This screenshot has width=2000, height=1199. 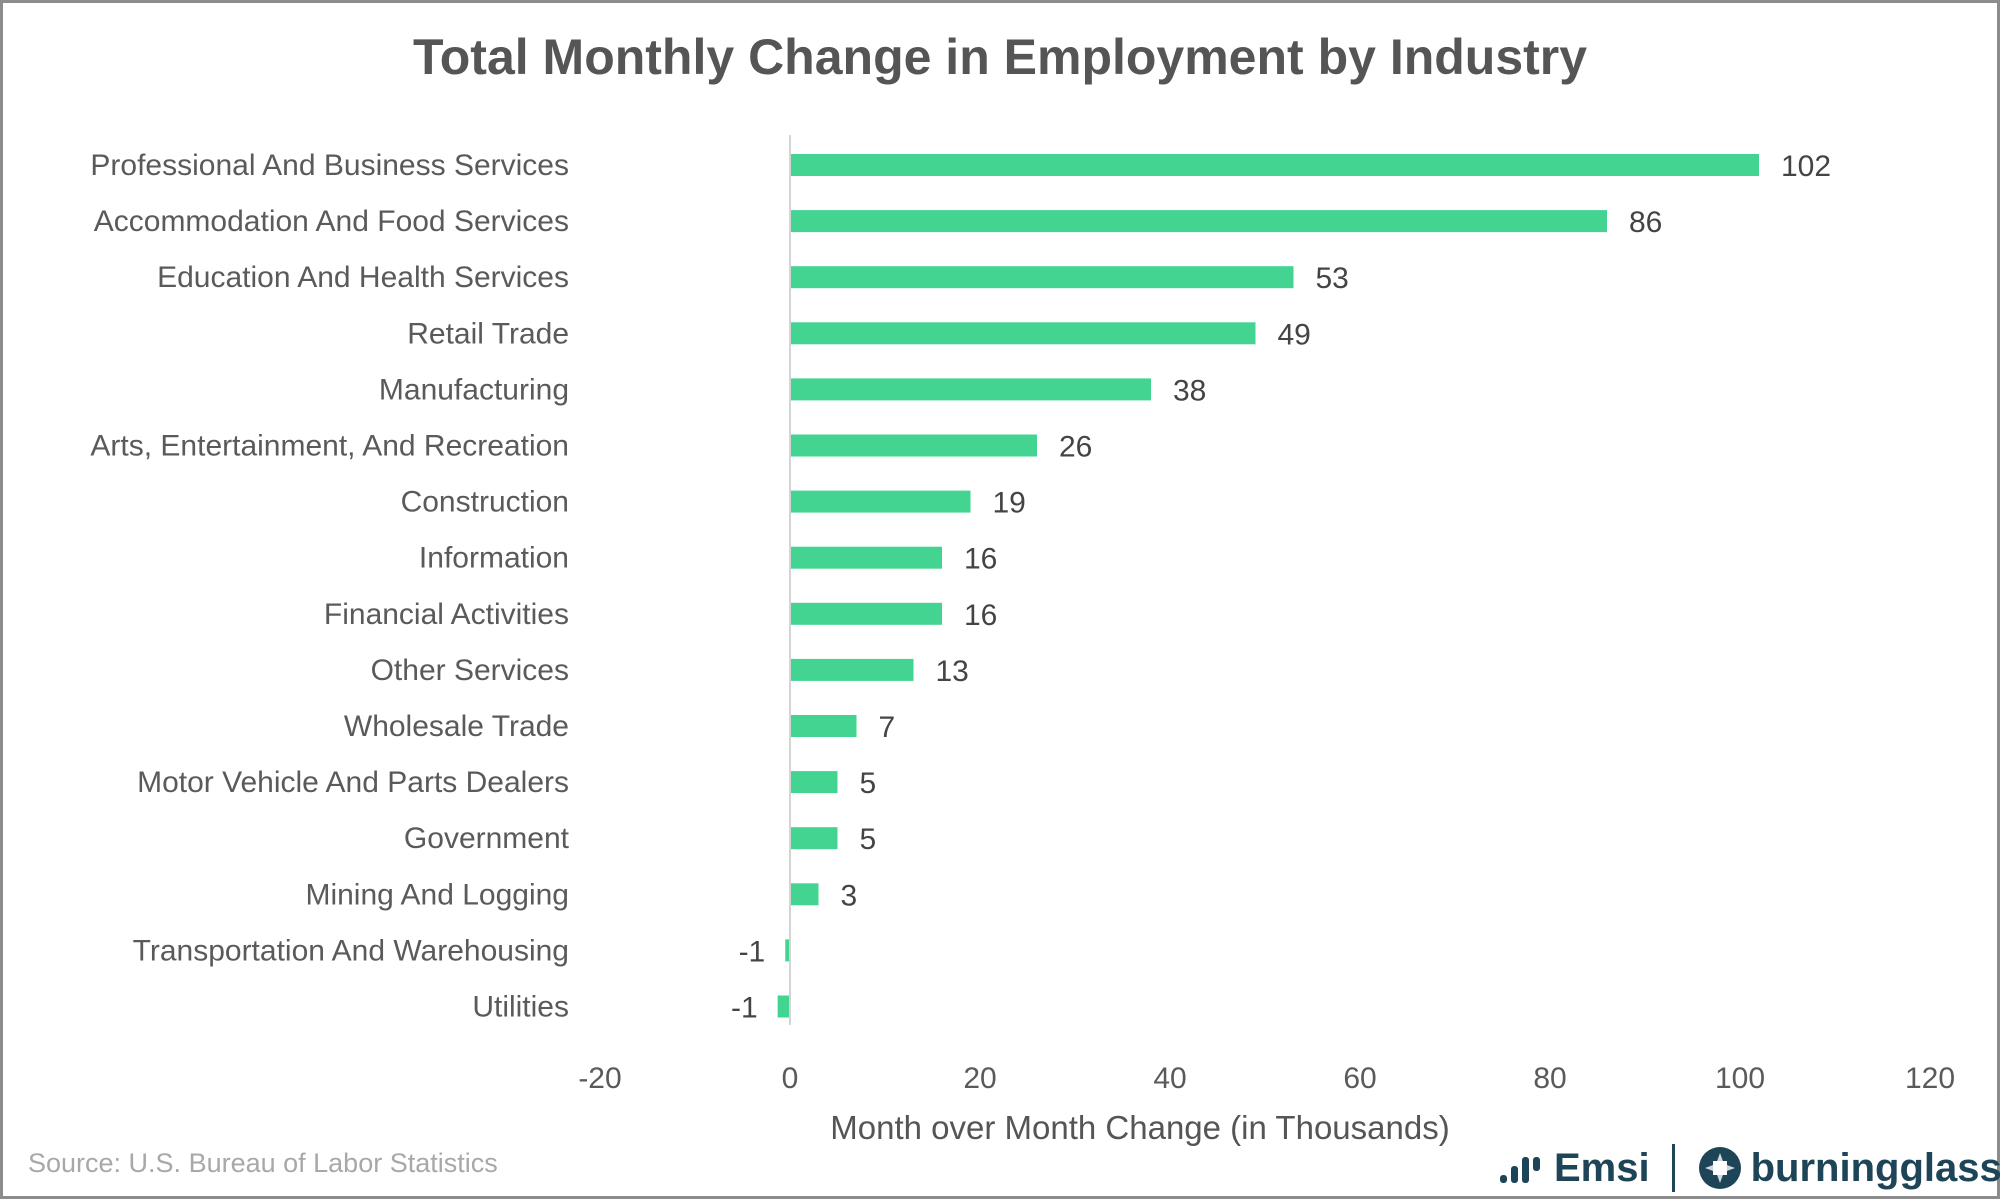 I want to click on category-label: Professional And Business Services, so click(x=329, y=165).